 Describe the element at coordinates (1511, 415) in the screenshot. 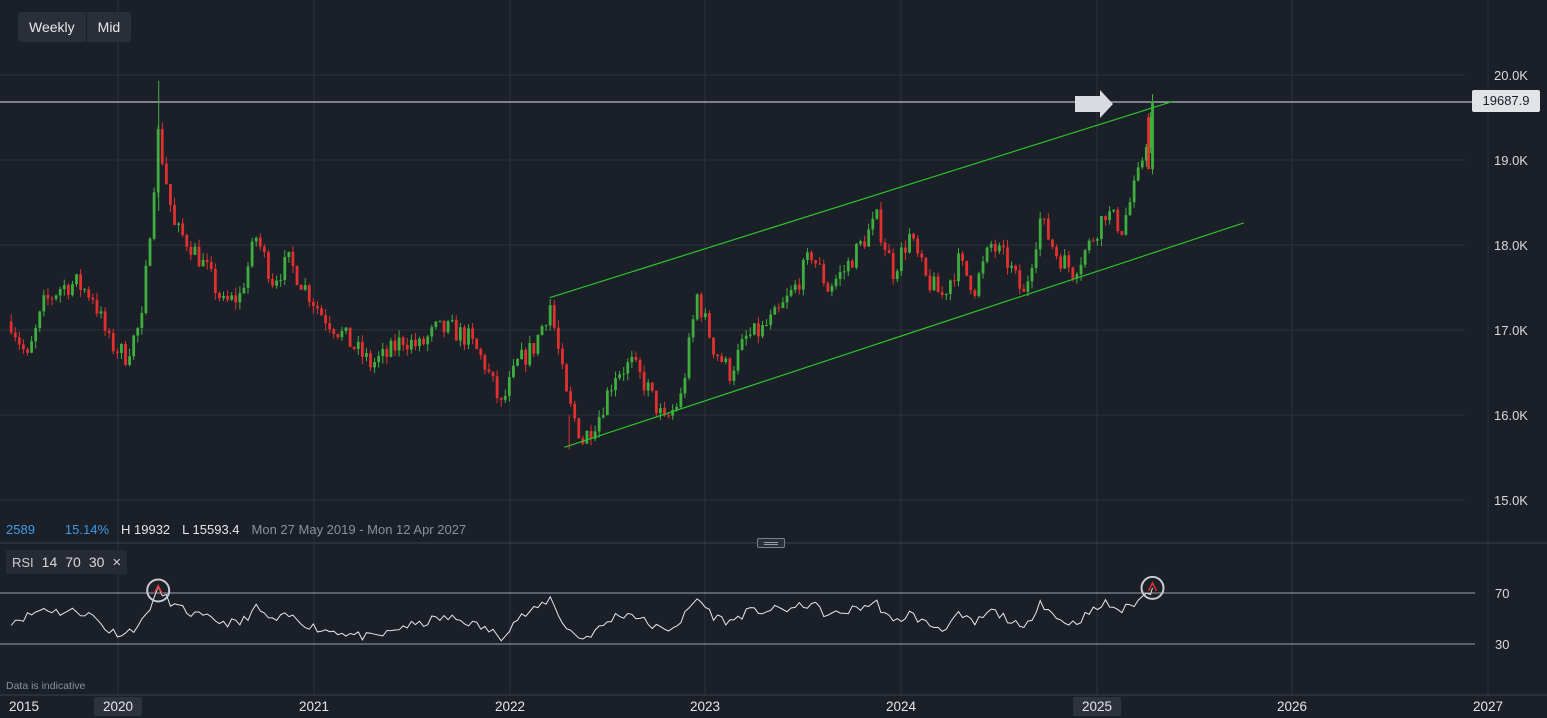

I see `y-tick-label: 16.0K` at that location.